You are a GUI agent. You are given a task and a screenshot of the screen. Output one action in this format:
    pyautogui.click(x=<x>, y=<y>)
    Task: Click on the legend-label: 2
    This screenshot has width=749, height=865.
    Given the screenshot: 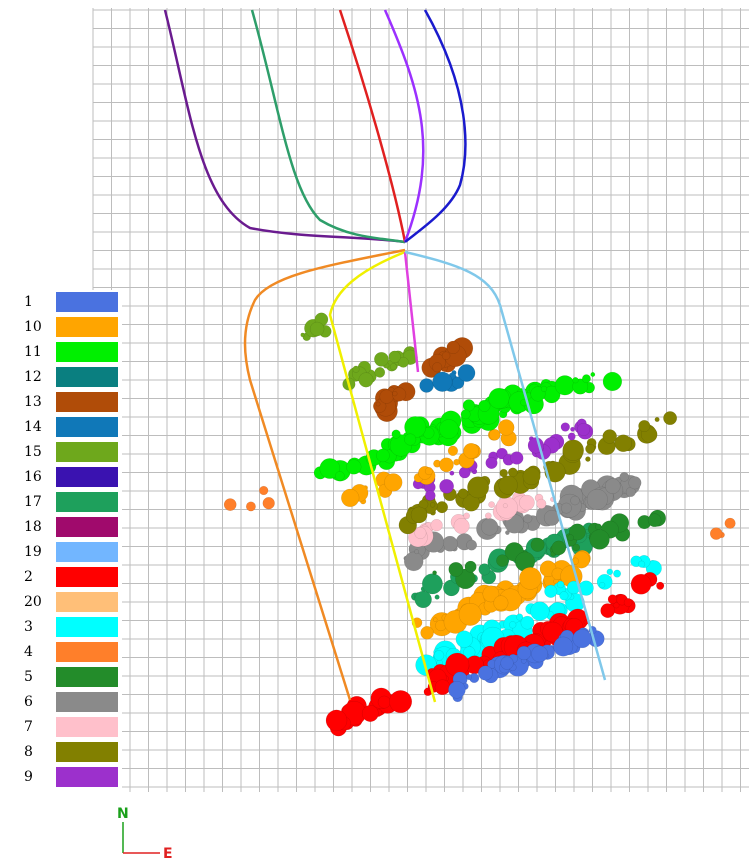 What is the action you would take?
    pyautogui.click(x=28, y=577)
    